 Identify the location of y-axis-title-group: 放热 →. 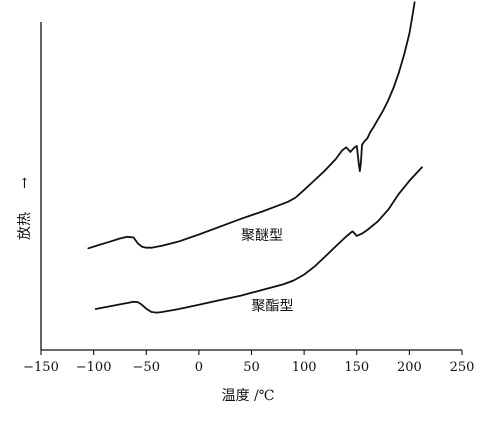
(25, 208).